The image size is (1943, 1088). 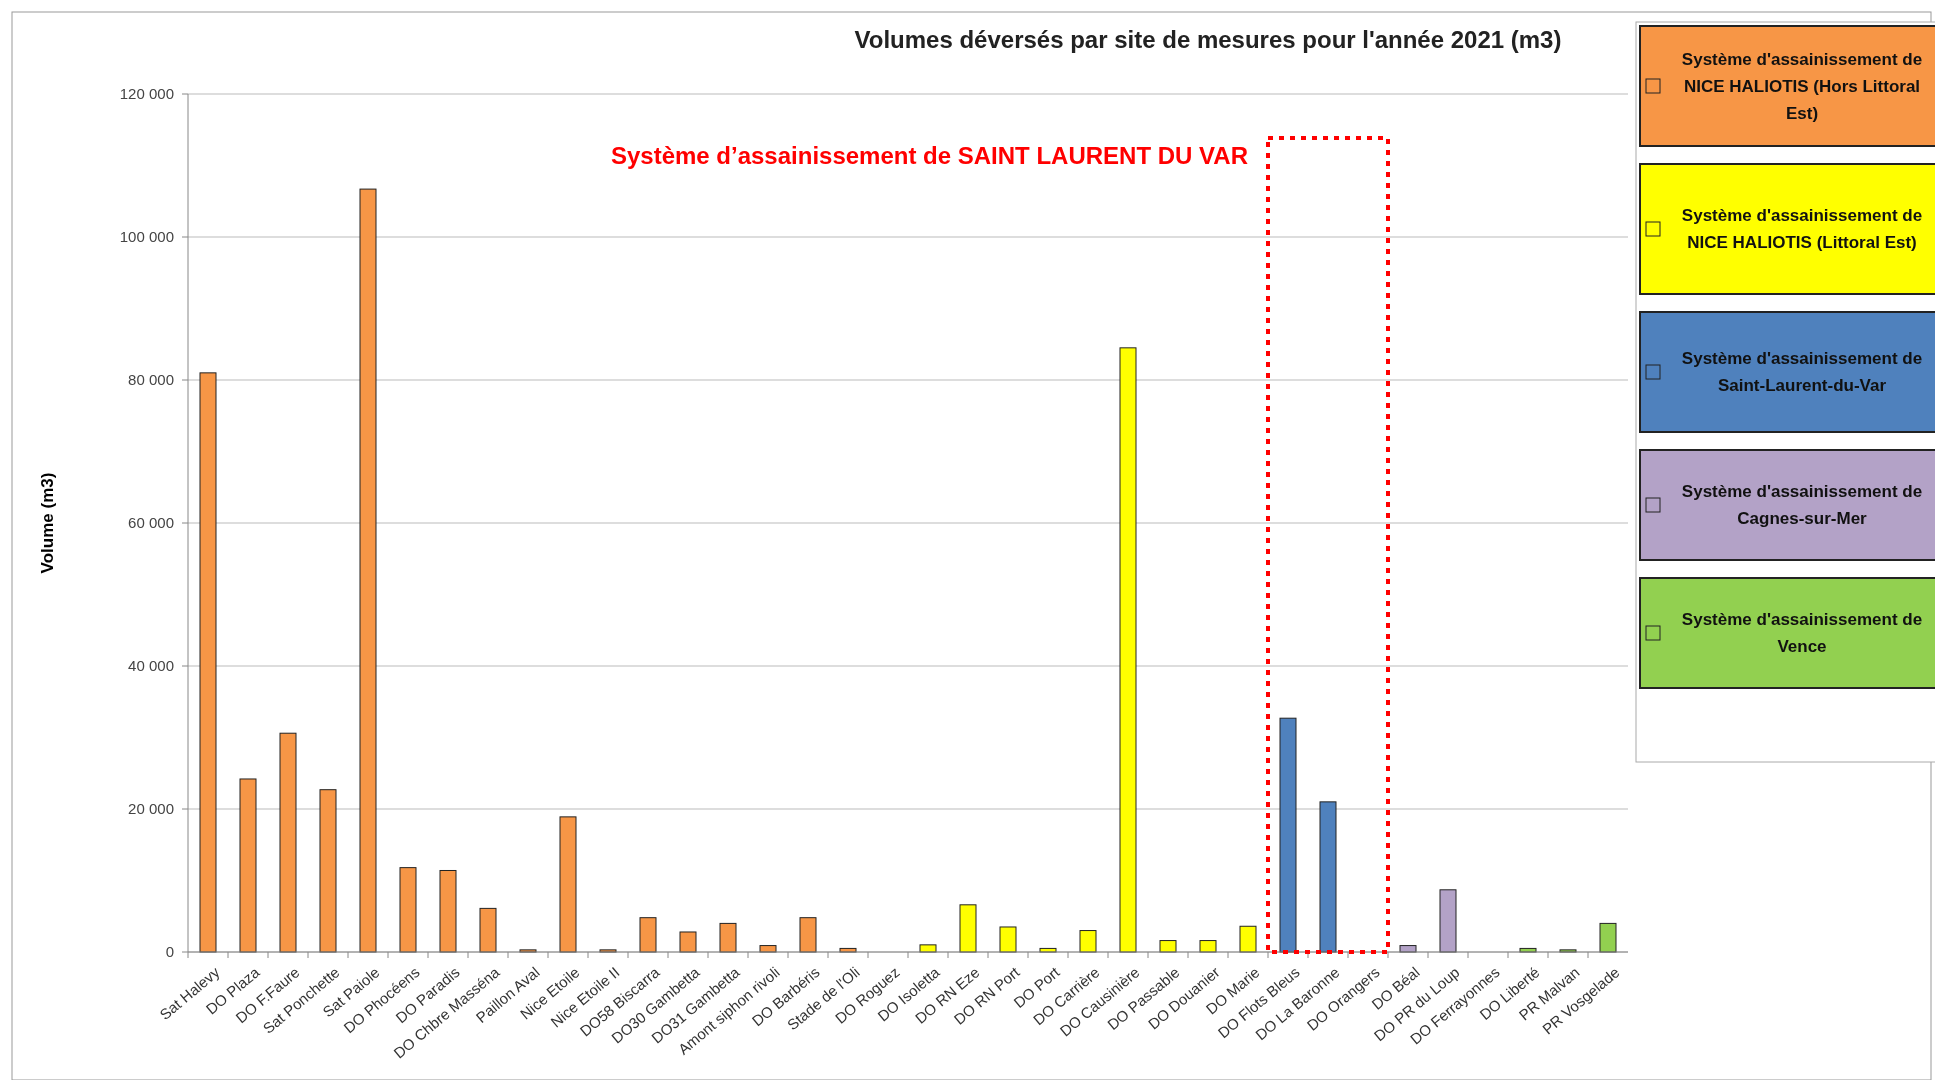 What do you see at coordinates (146, 94) in the screenshot?
I see `y-tick-label: 120 000` at bounding box center [146, 94].